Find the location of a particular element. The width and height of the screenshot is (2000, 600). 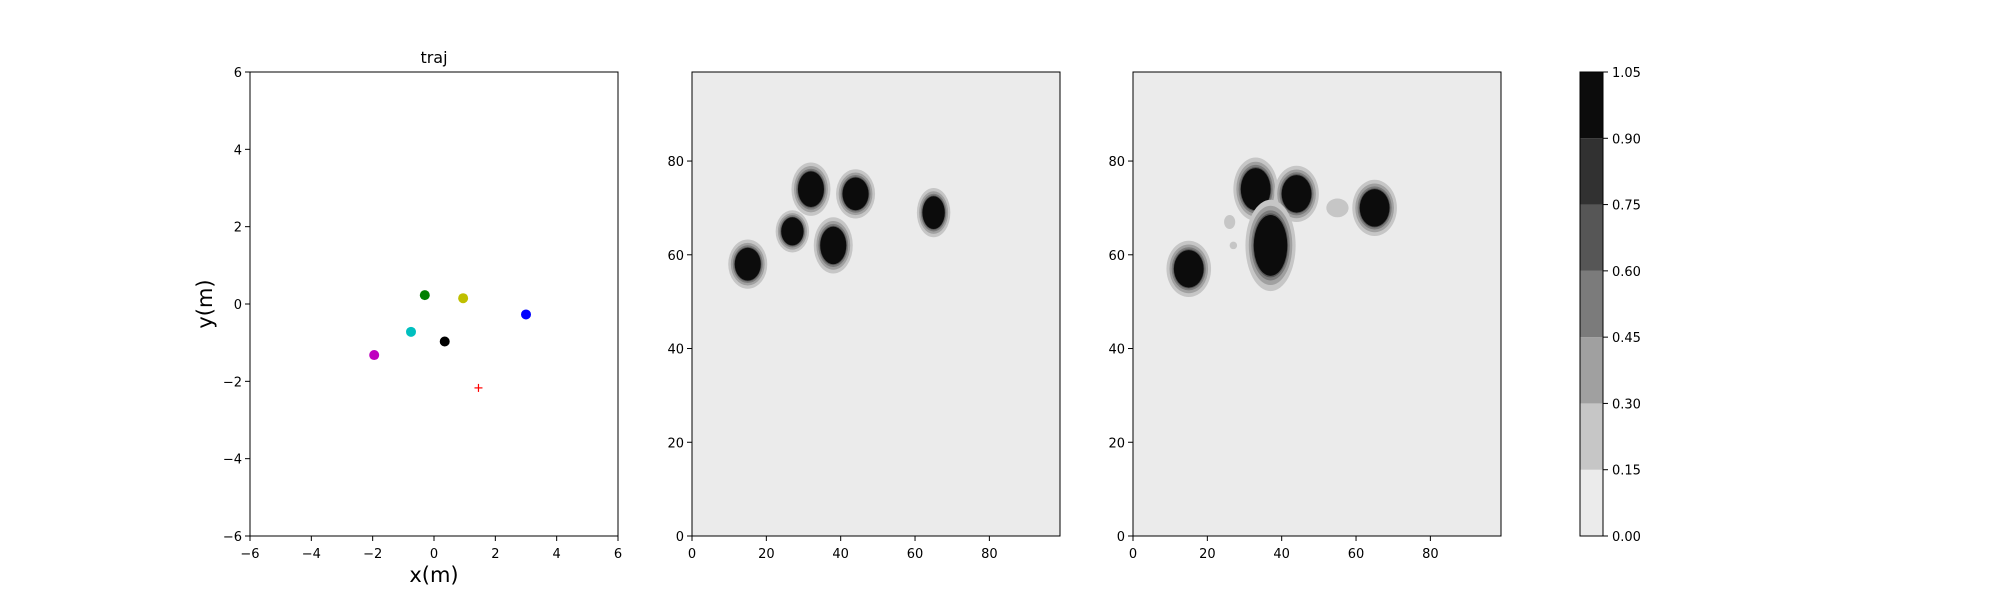

map-y-tick-label: 0 is located at coordinates (680, 537).